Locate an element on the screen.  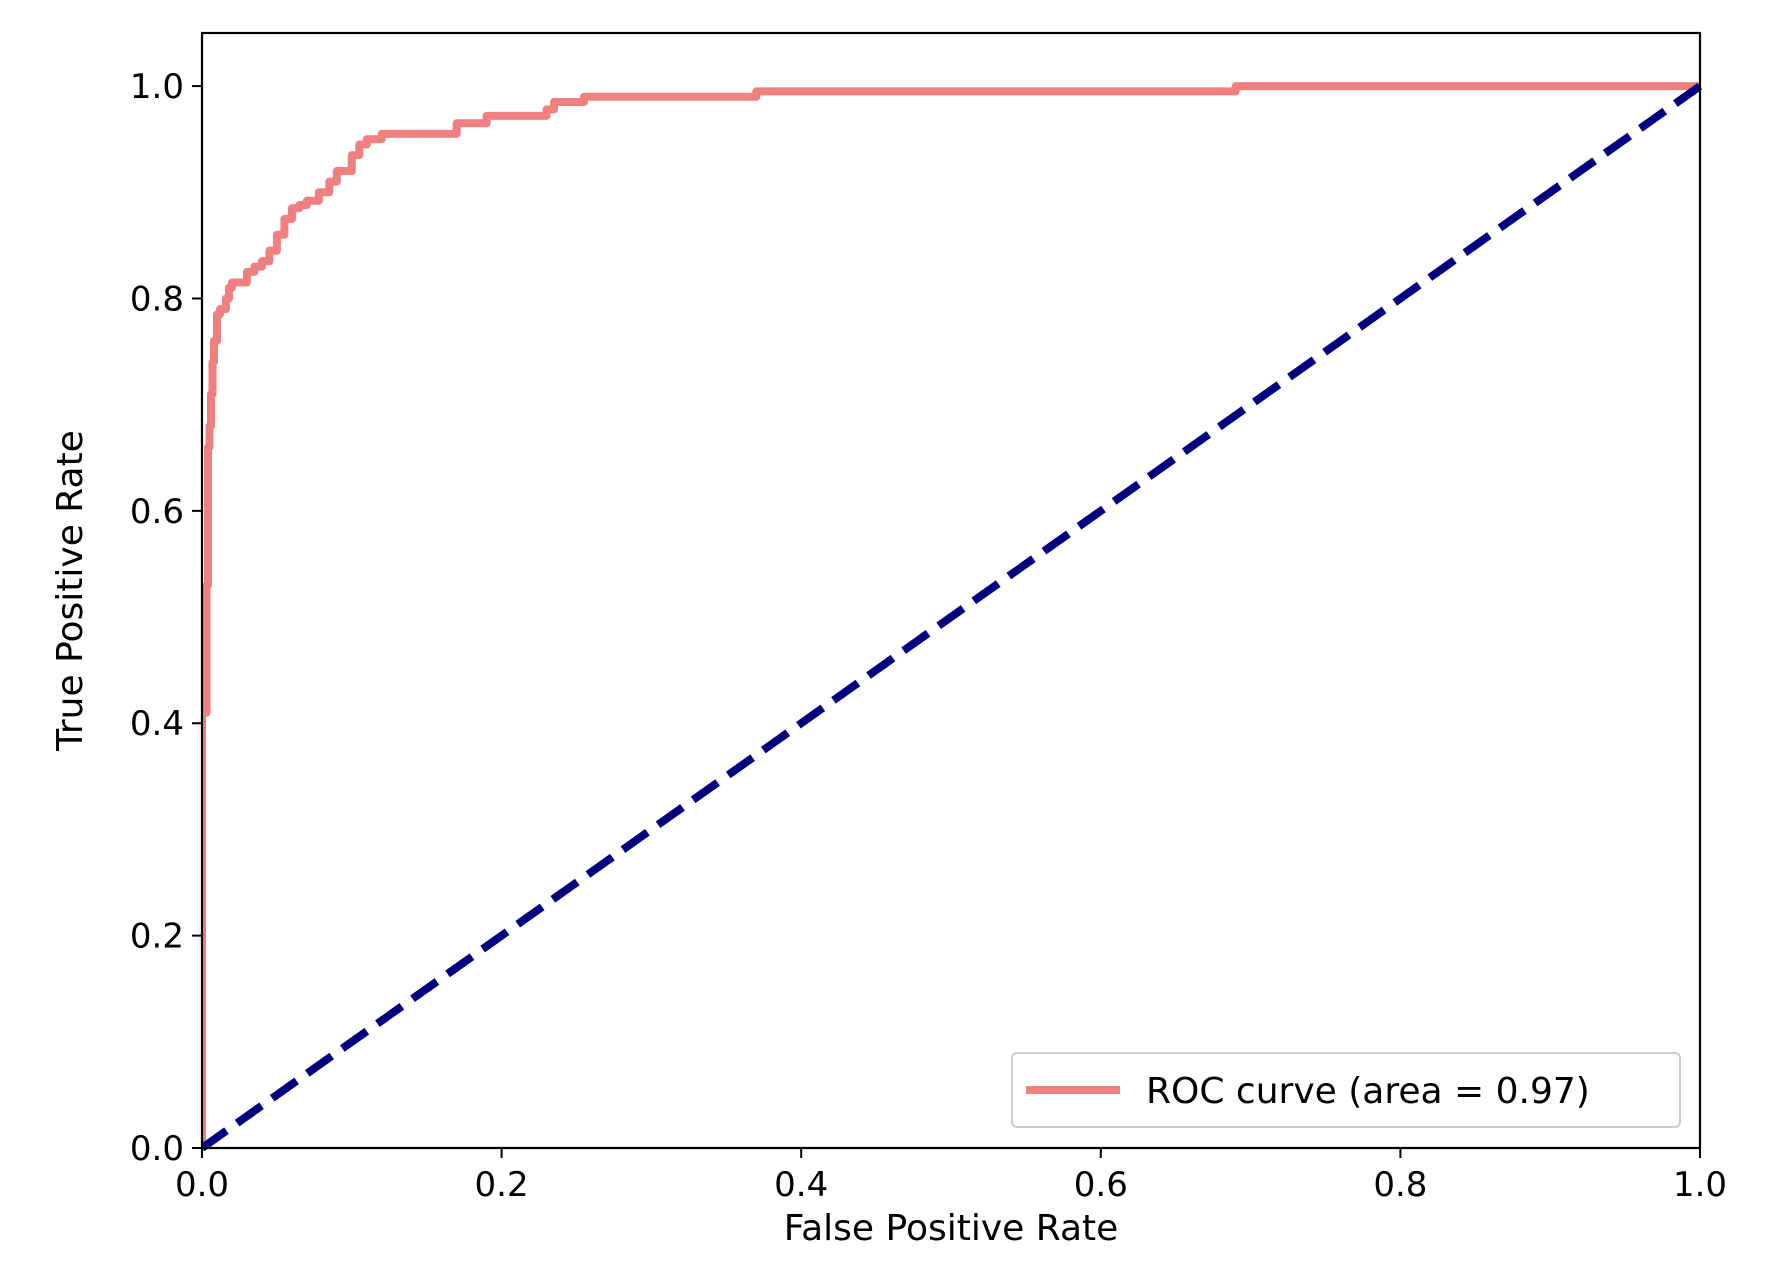
x-tick-label: 1.0 is located at coordinates (1700, 1185).